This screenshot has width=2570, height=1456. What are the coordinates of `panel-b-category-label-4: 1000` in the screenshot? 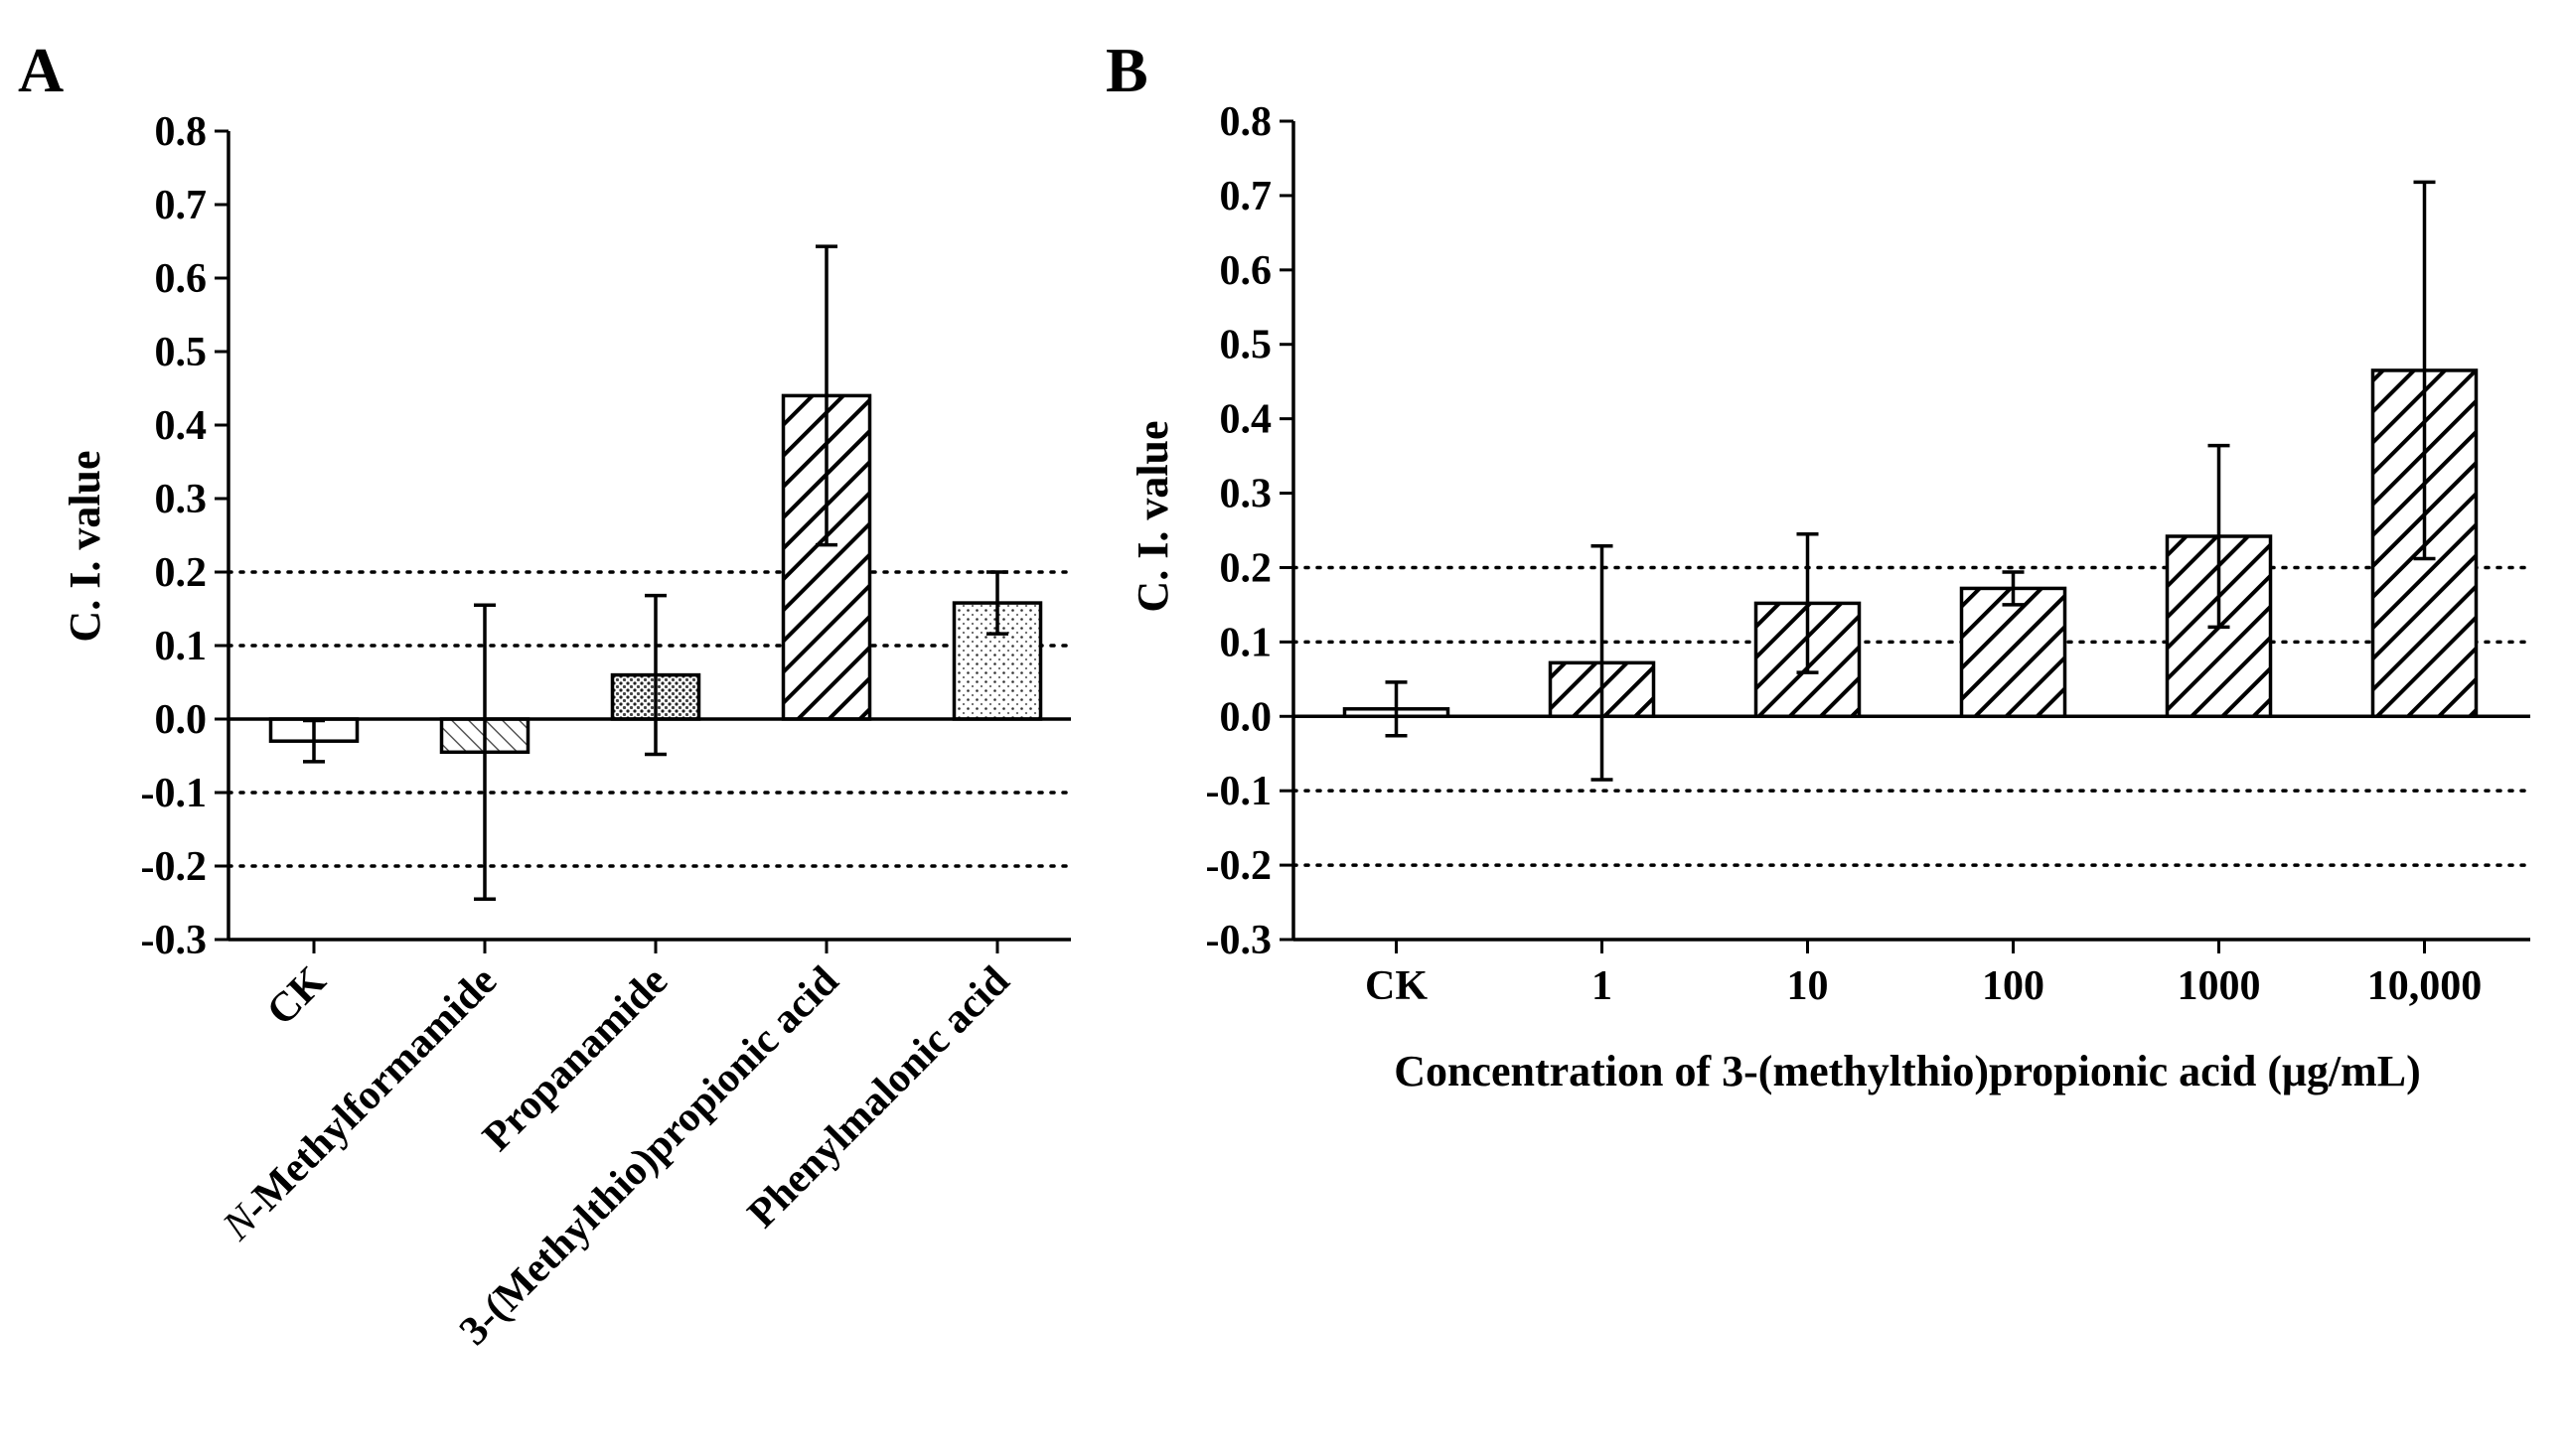 It's located at (2219, 986).